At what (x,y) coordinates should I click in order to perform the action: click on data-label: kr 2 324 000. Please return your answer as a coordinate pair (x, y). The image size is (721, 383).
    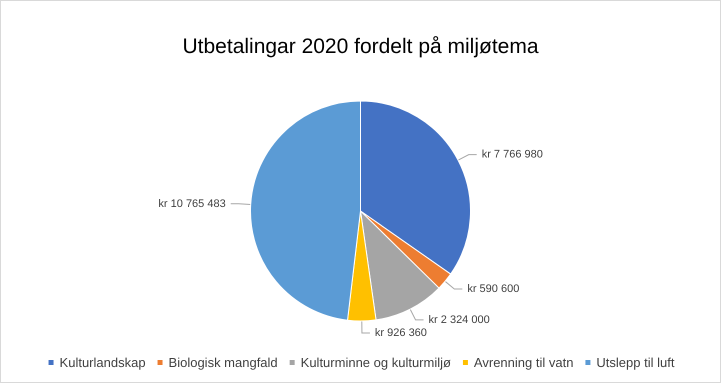
    Looking at the image, I should click on (459, 320).